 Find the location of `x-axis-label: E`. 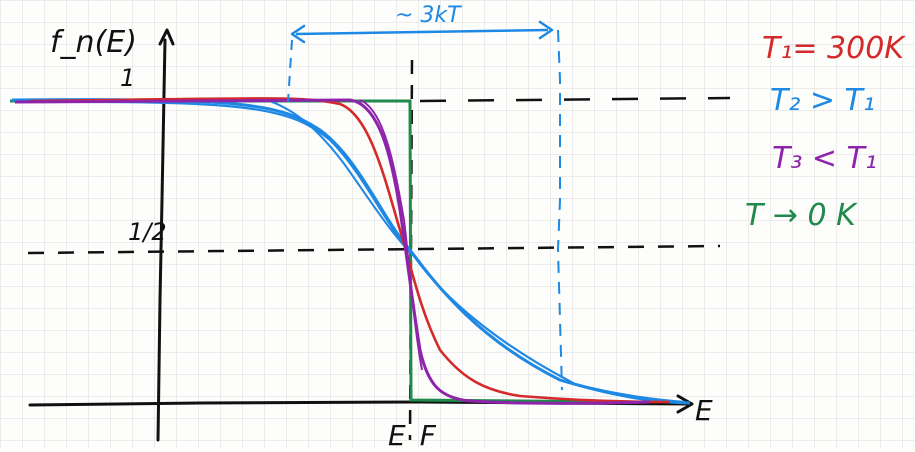

x-axis-label: E is located at coordinates (704, 410).